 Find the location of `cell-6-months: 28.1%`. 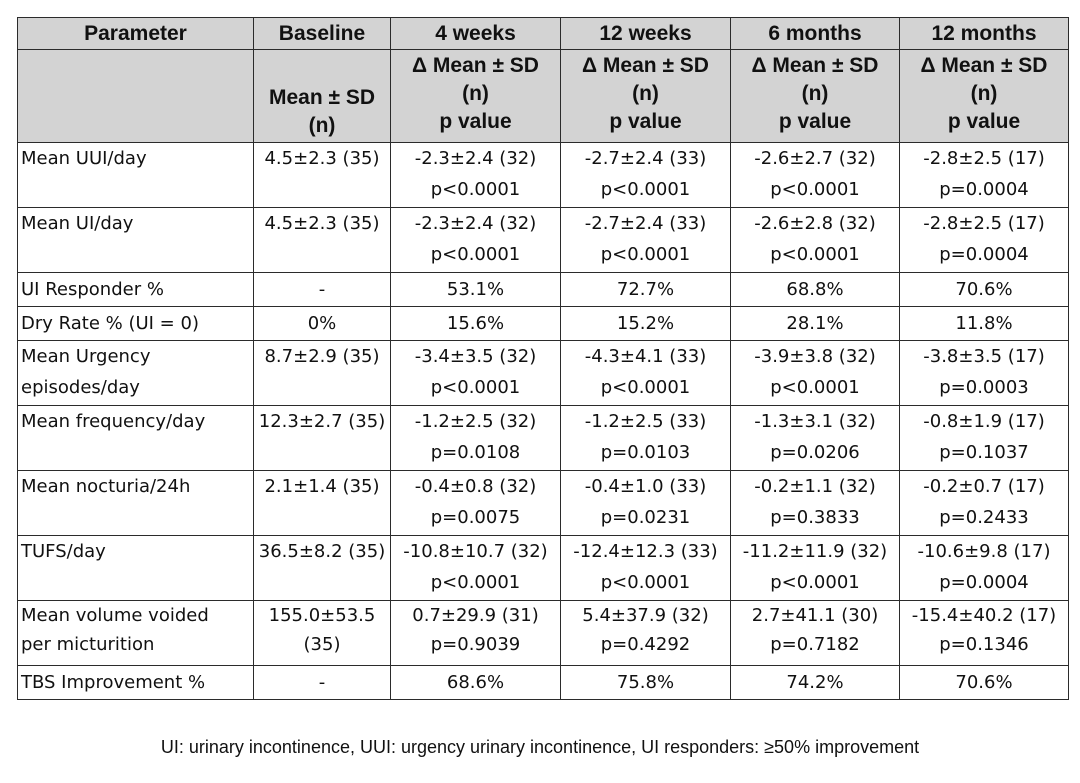

cell-6-months: 28.1% is located at coordinates (815, 323).